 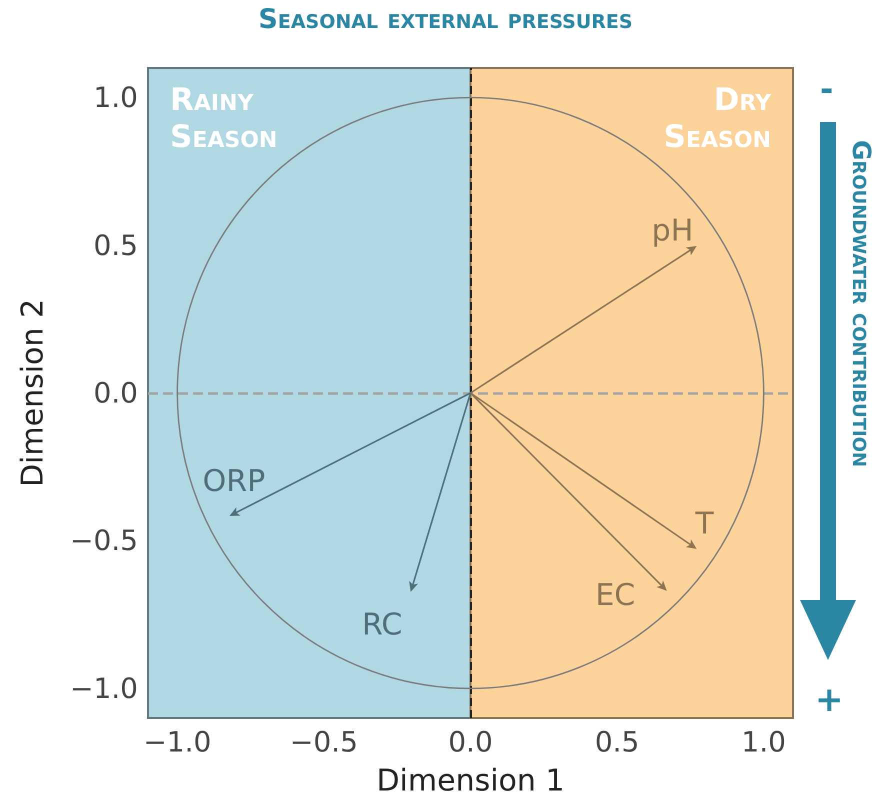 What do you see at coordinates (104, 688) in the screenshot?
I see `y-tick-label: −1.0` at bounding box center [104, 688].